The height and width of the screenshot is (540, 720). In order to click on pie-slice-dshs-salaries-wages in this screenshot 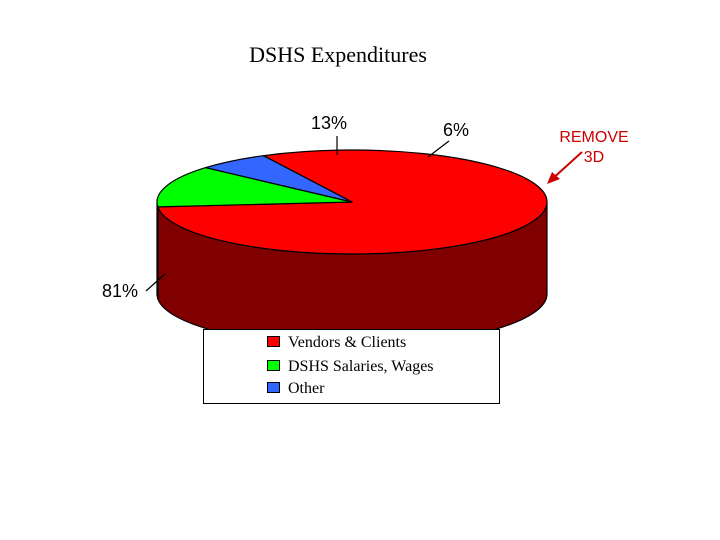, I will do `click(254, 187)`.